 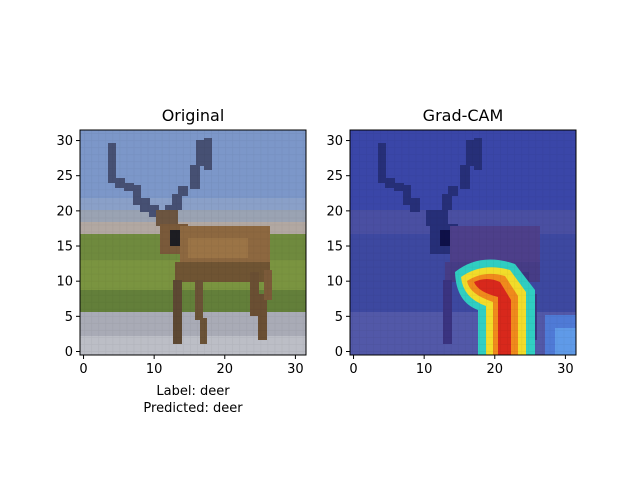 I want to click on original-y-tick-label: 5, so click(x=69, y=317).